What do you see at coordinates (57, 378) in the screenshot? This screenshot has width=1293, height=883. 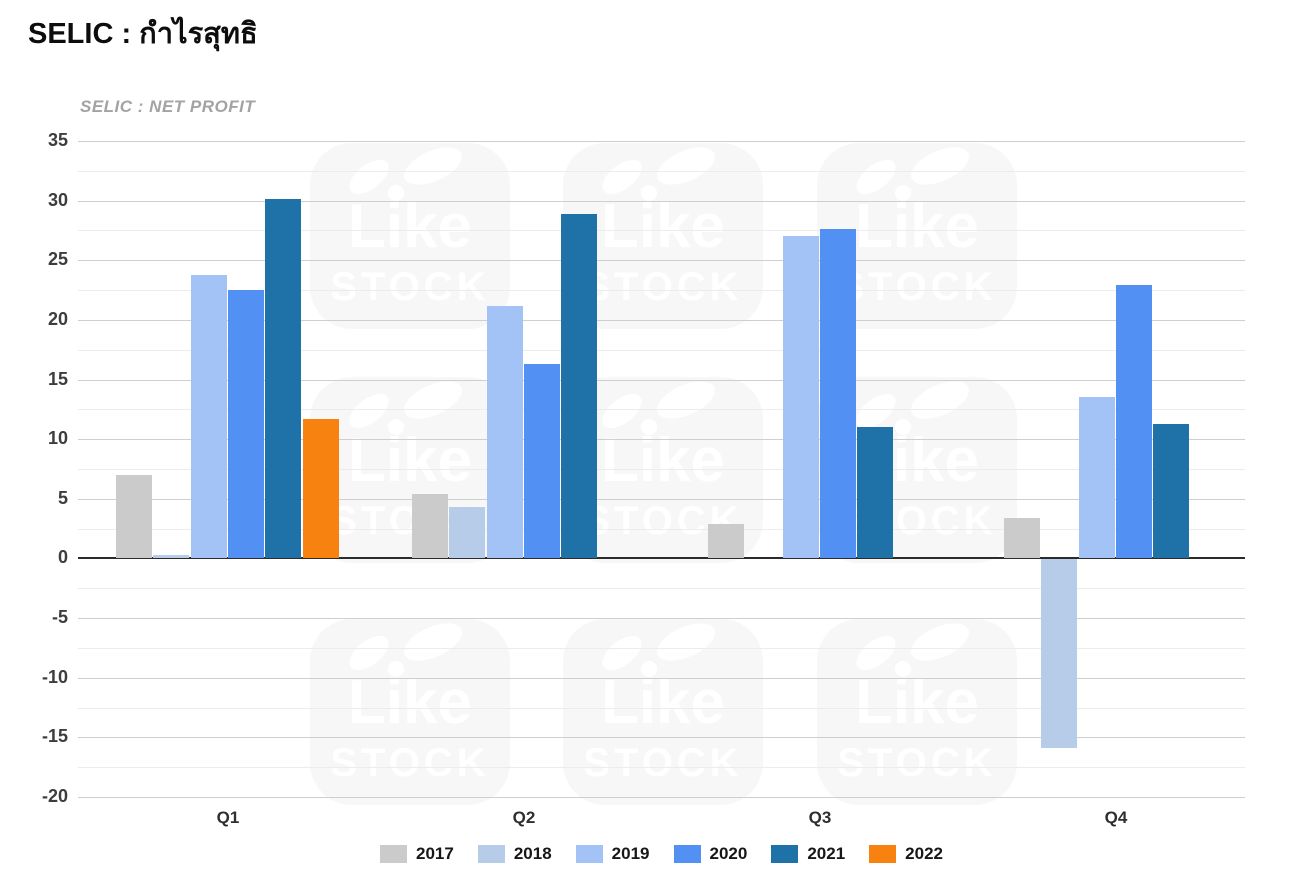 I see `y-axis-tick-label: 15` at bounding box center [57, 378].